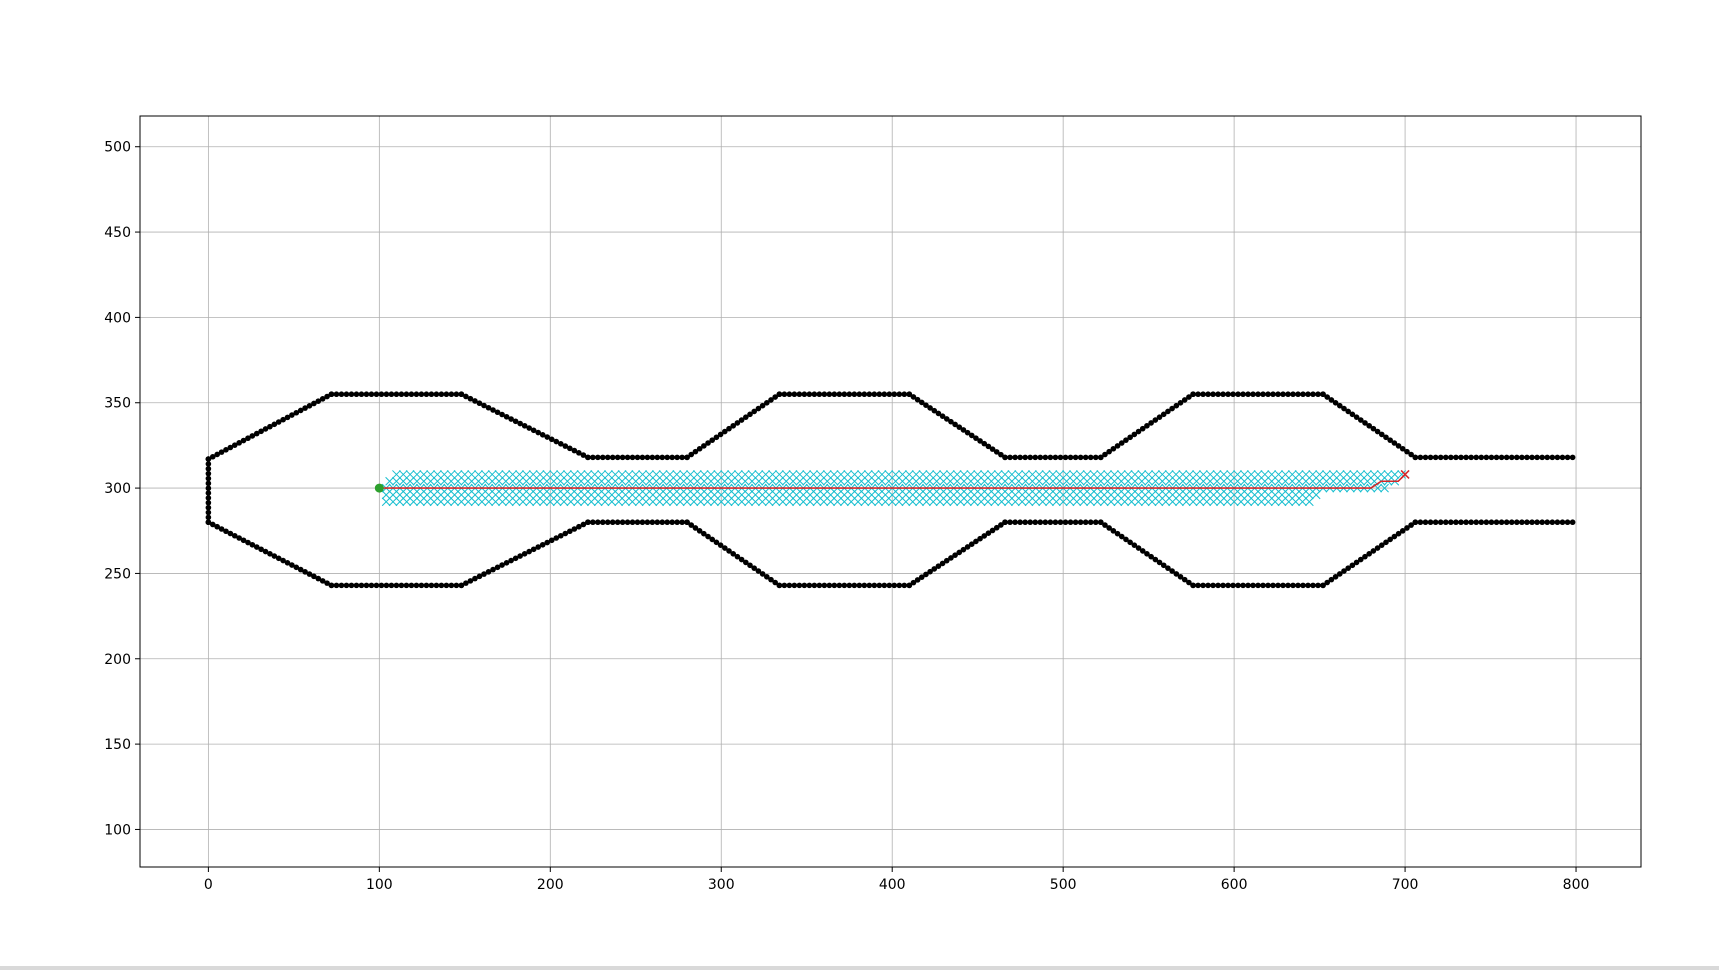  Describe the element at coordinates (1063, 885) in the screenshot. I see `x-tick-label: 500` at that location.